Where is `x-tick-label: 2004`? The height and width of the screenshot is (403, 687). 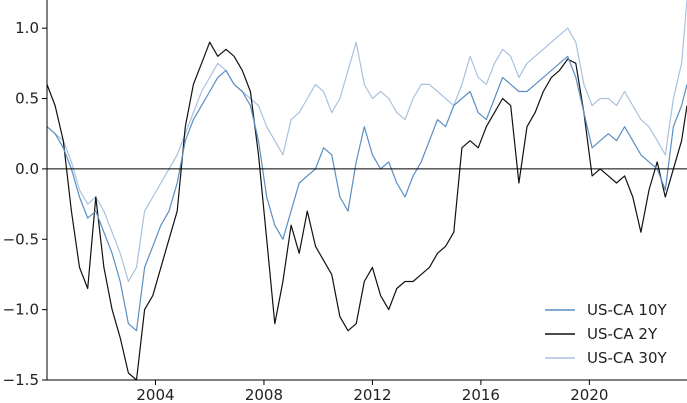 x-tick-label: 2004 is located at coordinates (155, 394).